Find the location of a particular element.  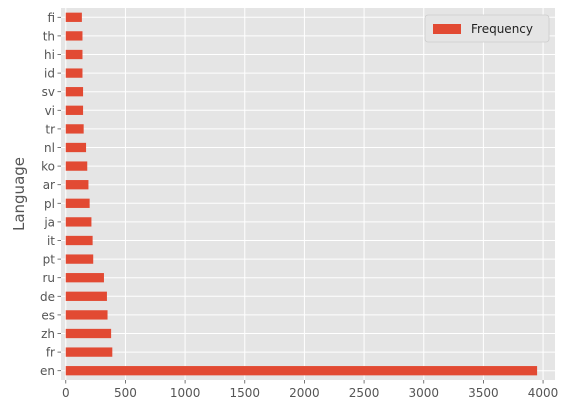

bar-pl is located at coordinates (77, 203).